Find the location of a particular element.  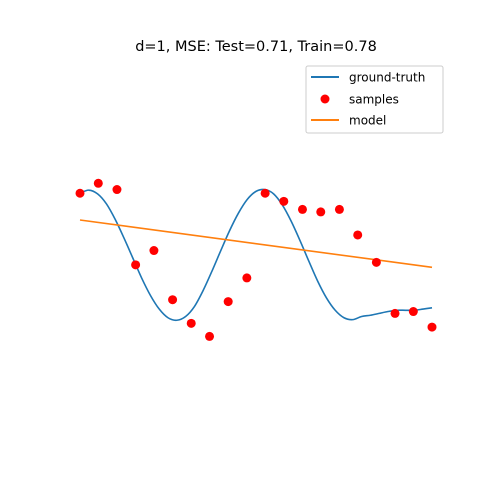

chart-title: d=1, MSE: Test=0.71, Train=0.78 is located at coordinates (256, 47).